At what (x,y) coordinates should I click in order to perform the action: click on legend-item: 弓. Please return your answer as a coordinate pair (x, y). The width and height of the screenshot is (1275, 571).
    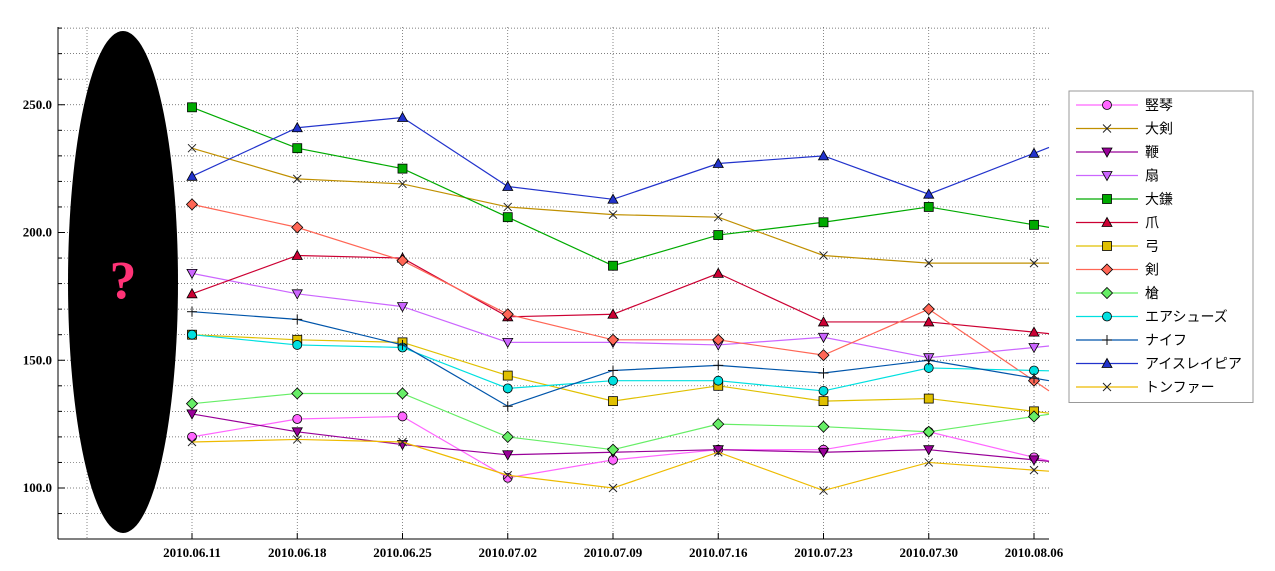
    Looking at the image, I should click on (1117, 247).